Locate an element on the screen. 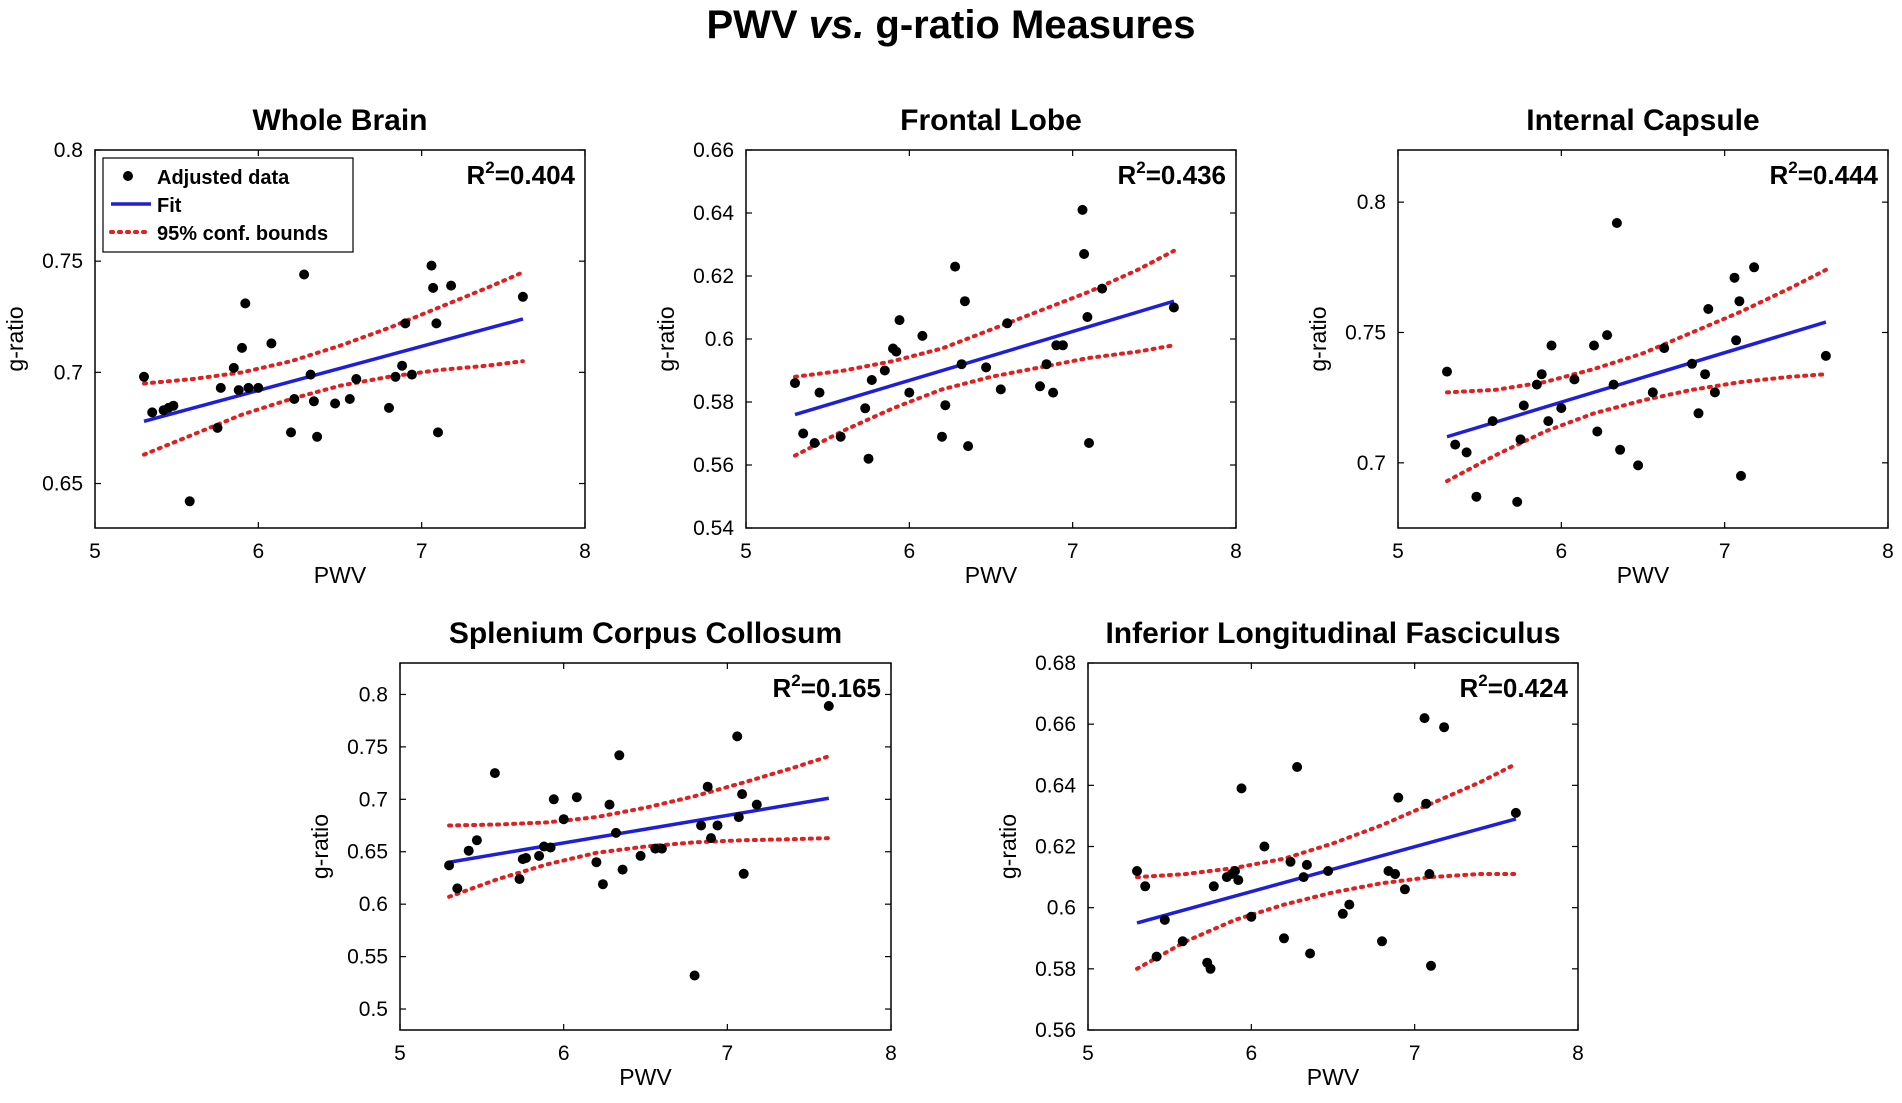 Image resolution: width=1902 pixels, height=1103 pixels. x-axis-label: PWV is located at coordinates (1643, 575).